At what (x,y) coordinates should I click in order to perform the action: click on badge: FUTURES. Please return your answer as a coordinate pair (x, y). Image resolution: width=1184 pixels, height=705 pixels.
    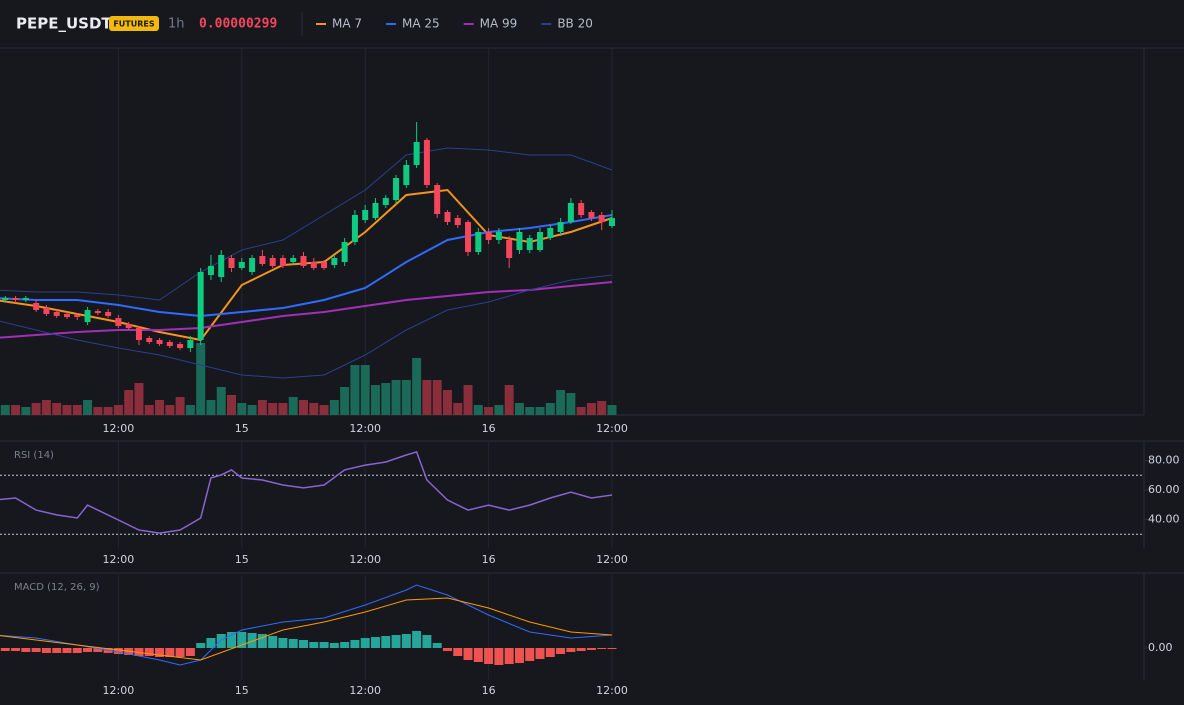
    Looking at the image, I should click on (134, 24).